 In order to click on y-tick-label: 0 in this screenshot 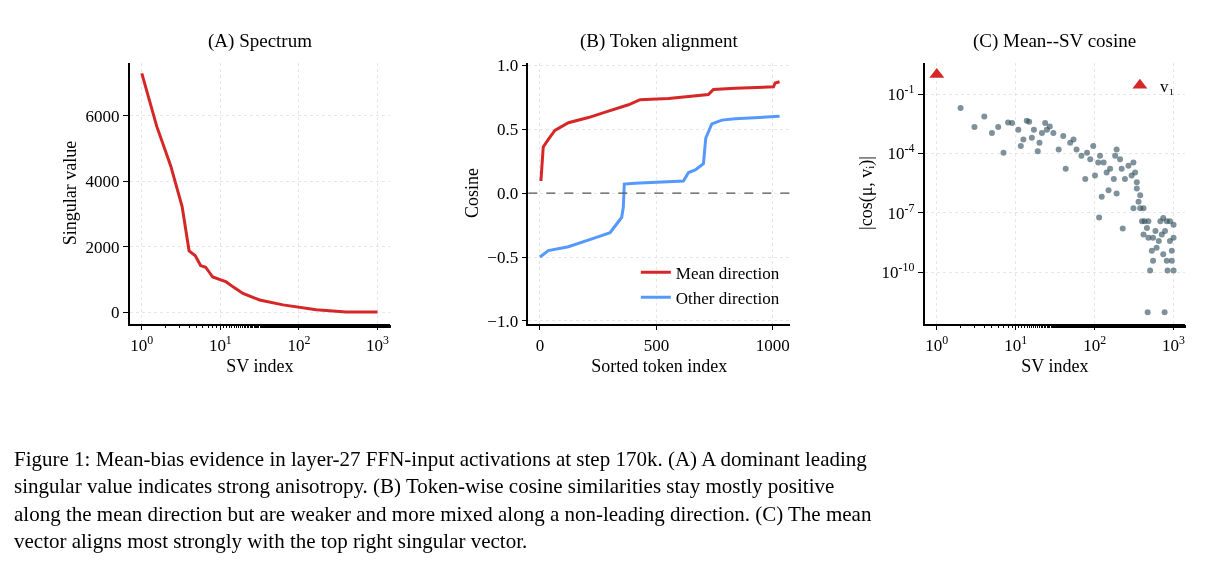, I will do `click(115, 313)`.